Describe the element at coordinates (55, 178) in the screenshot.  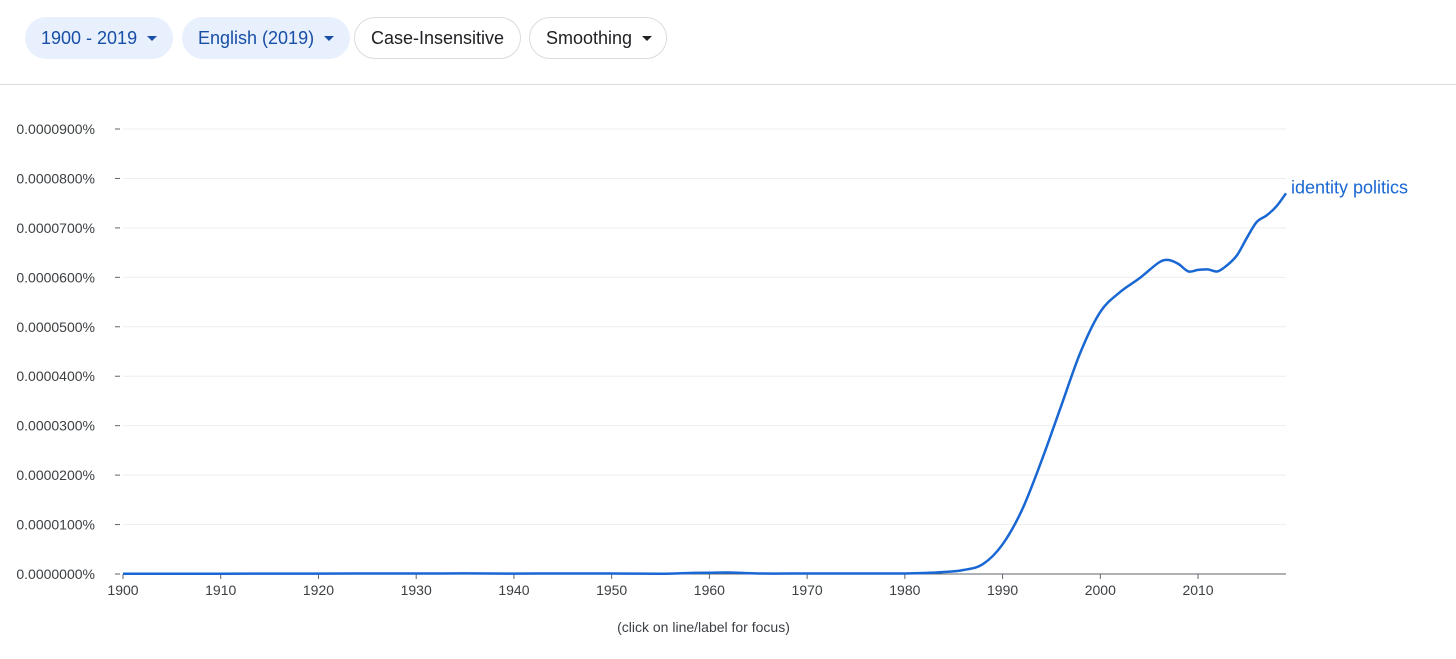
I see `y-tick-label: 0.0000800%` at that location.